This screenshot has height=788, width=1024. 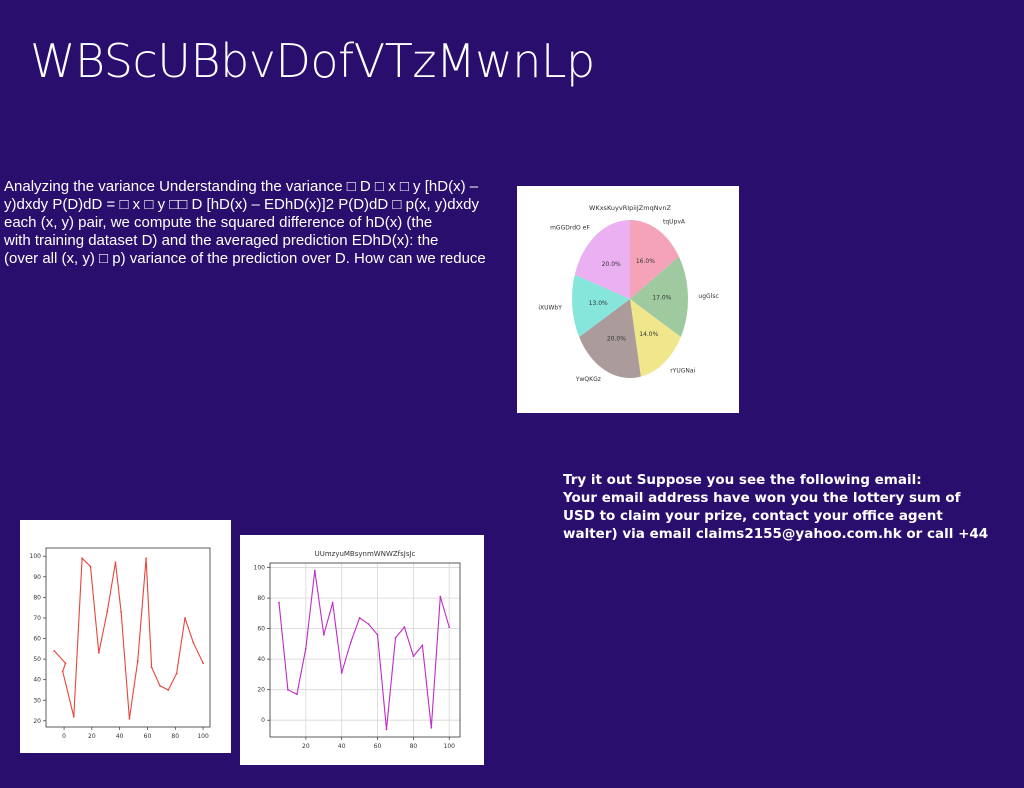 I want to click on line-chart-red-card: 0 20 40 60 80 100 20 30 40 50 60 70 80 90 100, so click(x=125, y=636).